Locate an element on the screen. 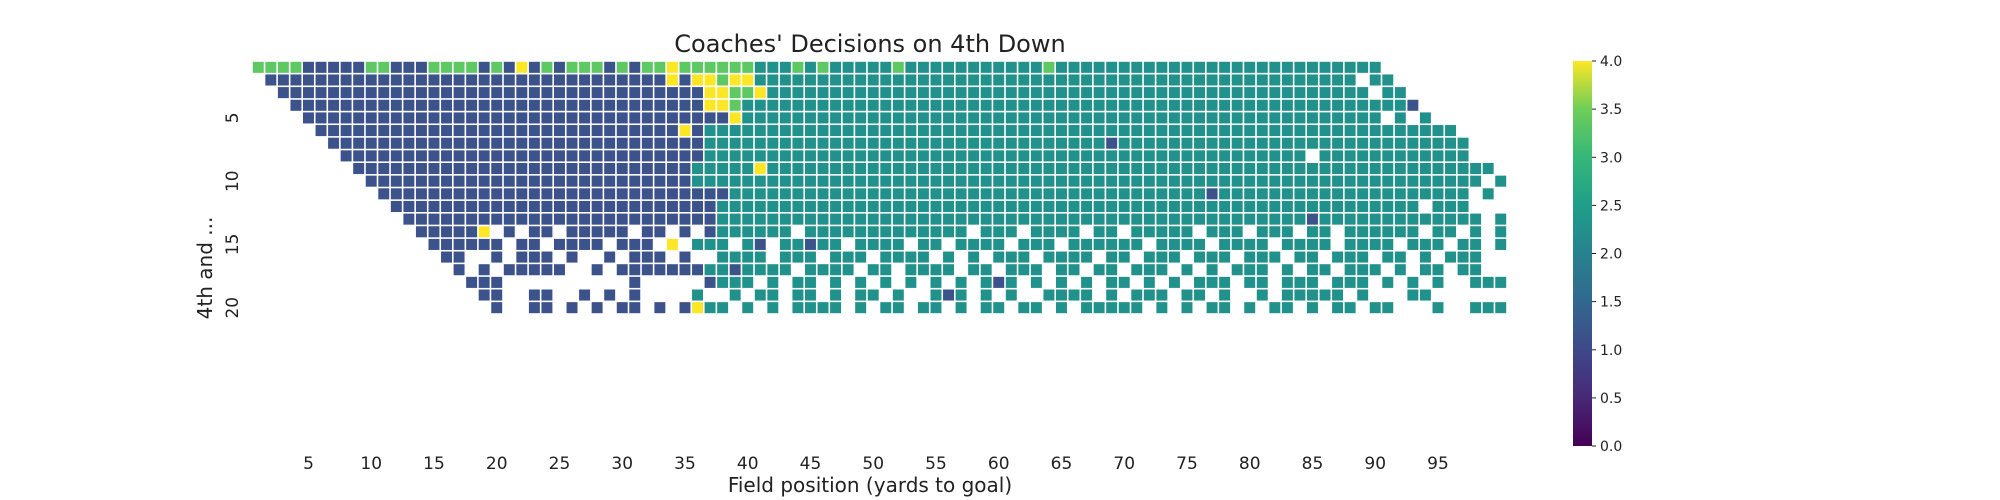  colorbar-tick-label: 2.0 is located at coordinates (1611, 255).